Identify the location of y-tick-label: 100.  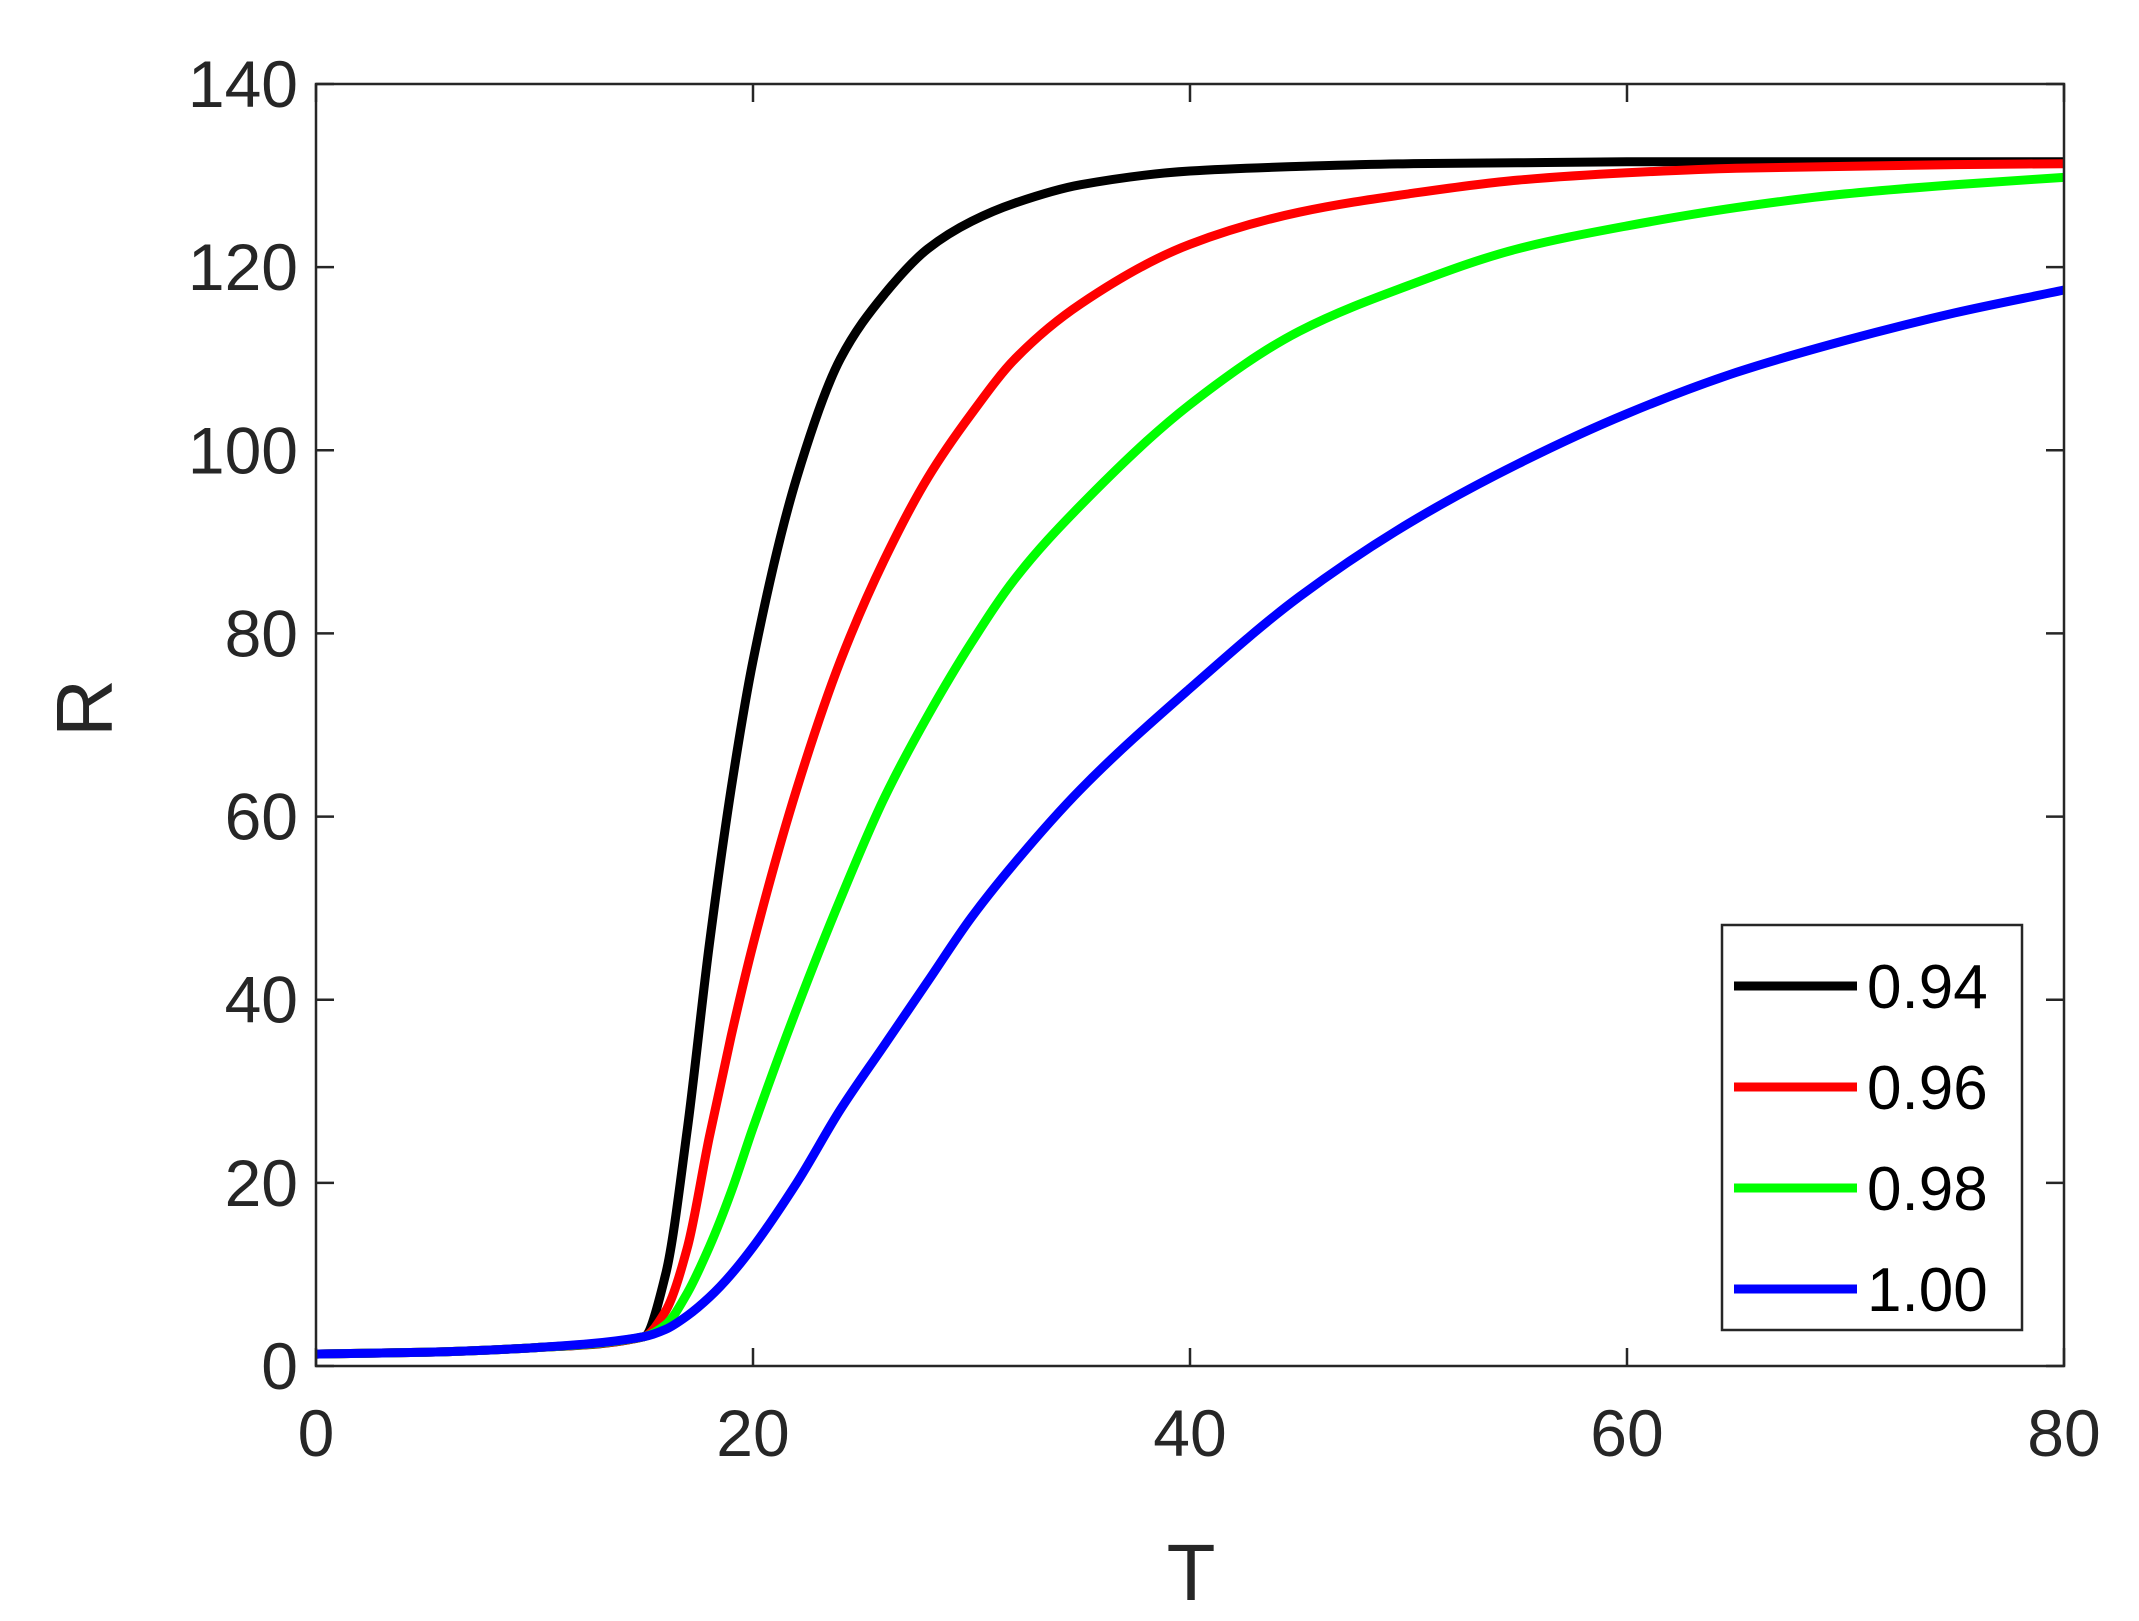
(243, 450).